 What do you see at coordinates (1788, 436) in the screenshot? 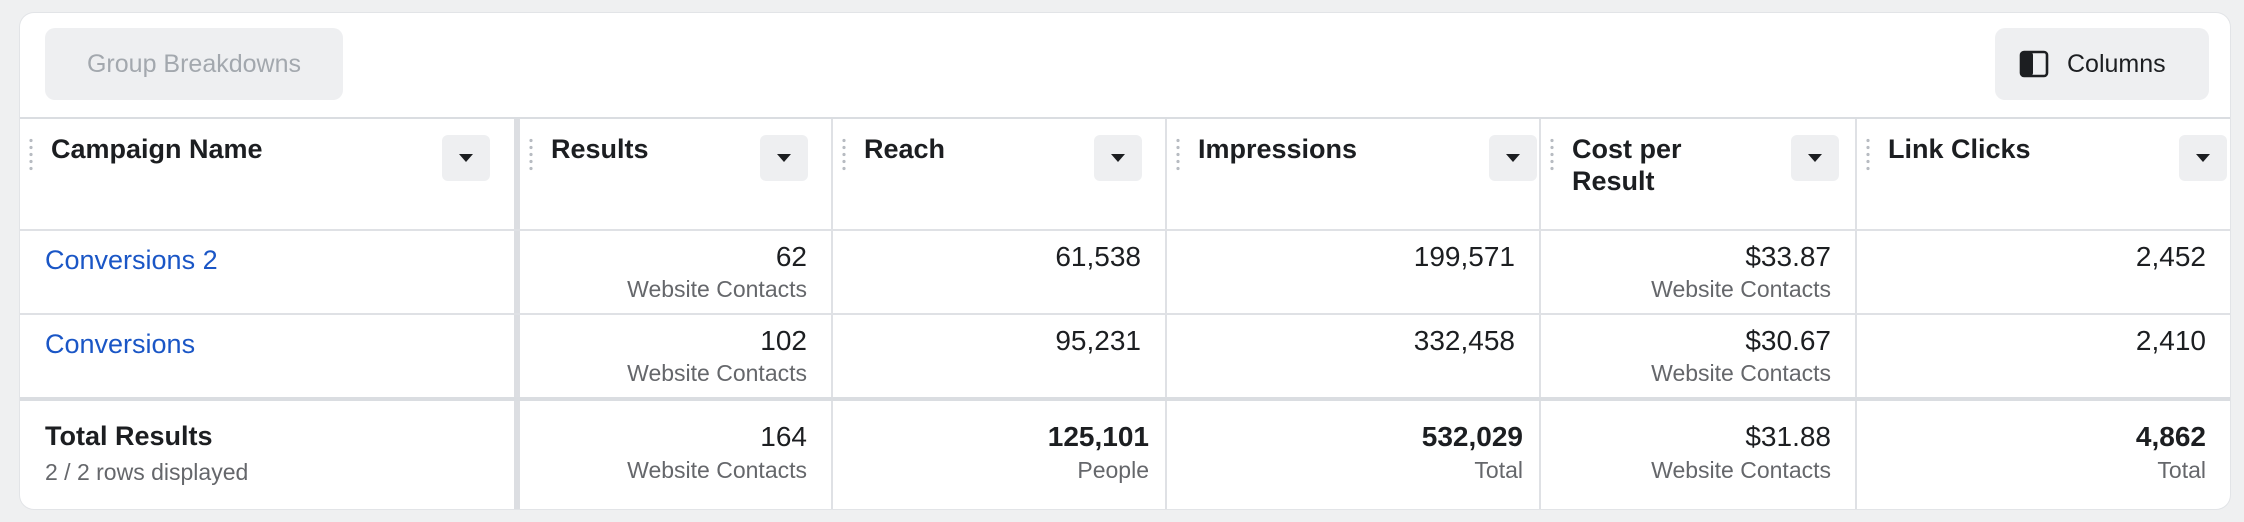
I see `total-cost-value: $31.88` at bounding box center [1788, 436].